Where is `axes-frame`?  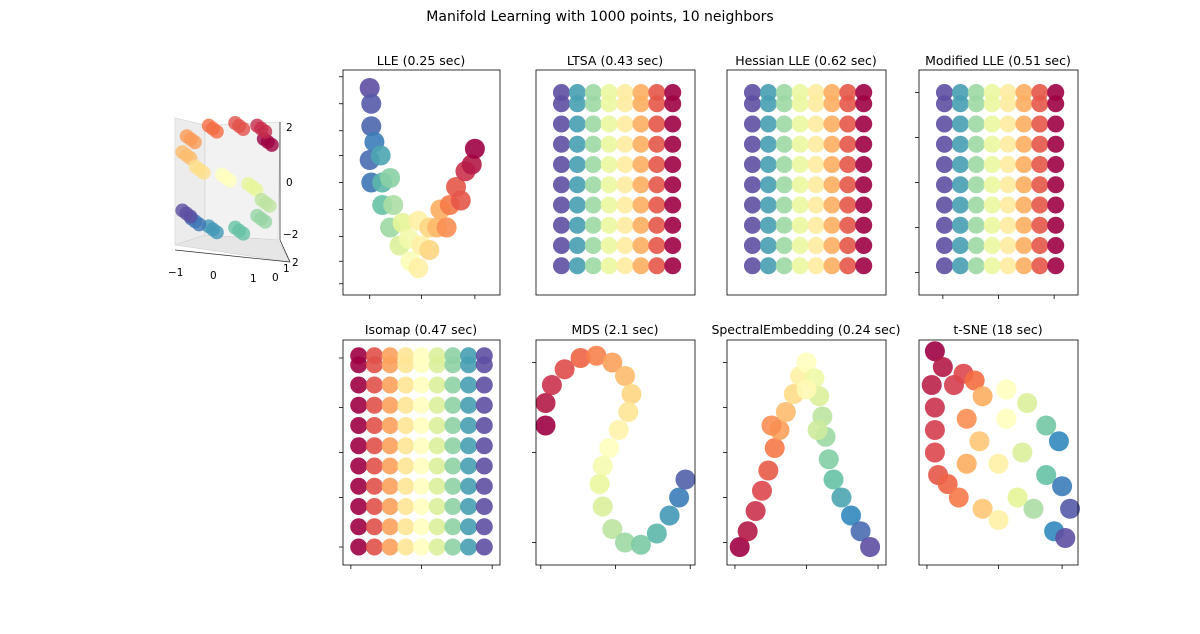 axes-frame is located at coordinates (615, 182).